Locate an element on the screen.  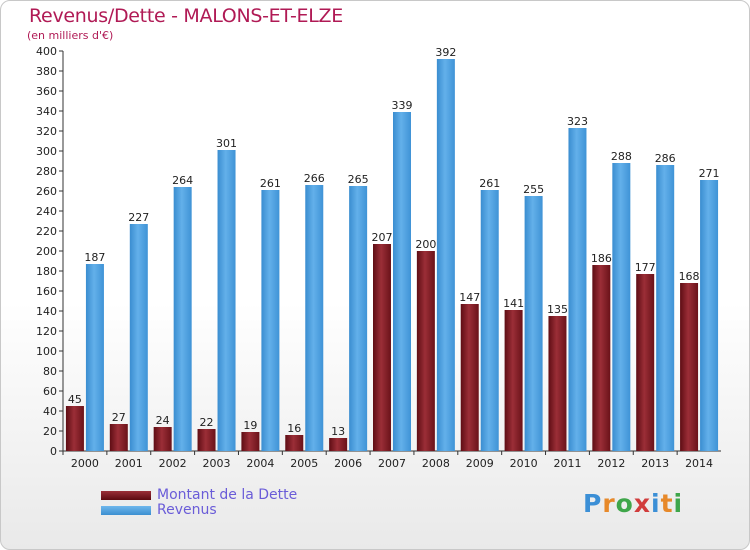
proxiti-logo: Proxiti is located at coordinates (633, 503).